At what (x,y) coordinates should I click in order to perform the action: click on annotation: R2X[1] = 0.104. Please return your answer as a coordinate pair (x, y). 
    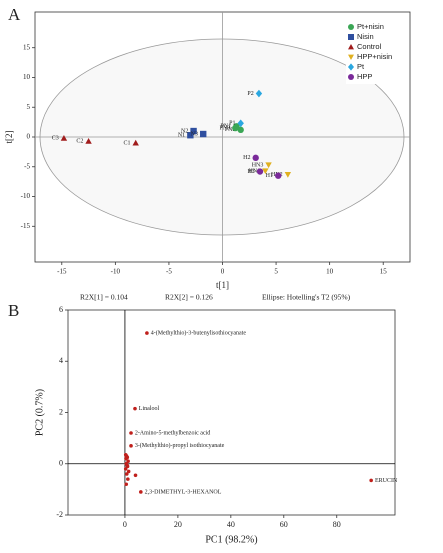
    Looking at the image, I should click on (104, 297).